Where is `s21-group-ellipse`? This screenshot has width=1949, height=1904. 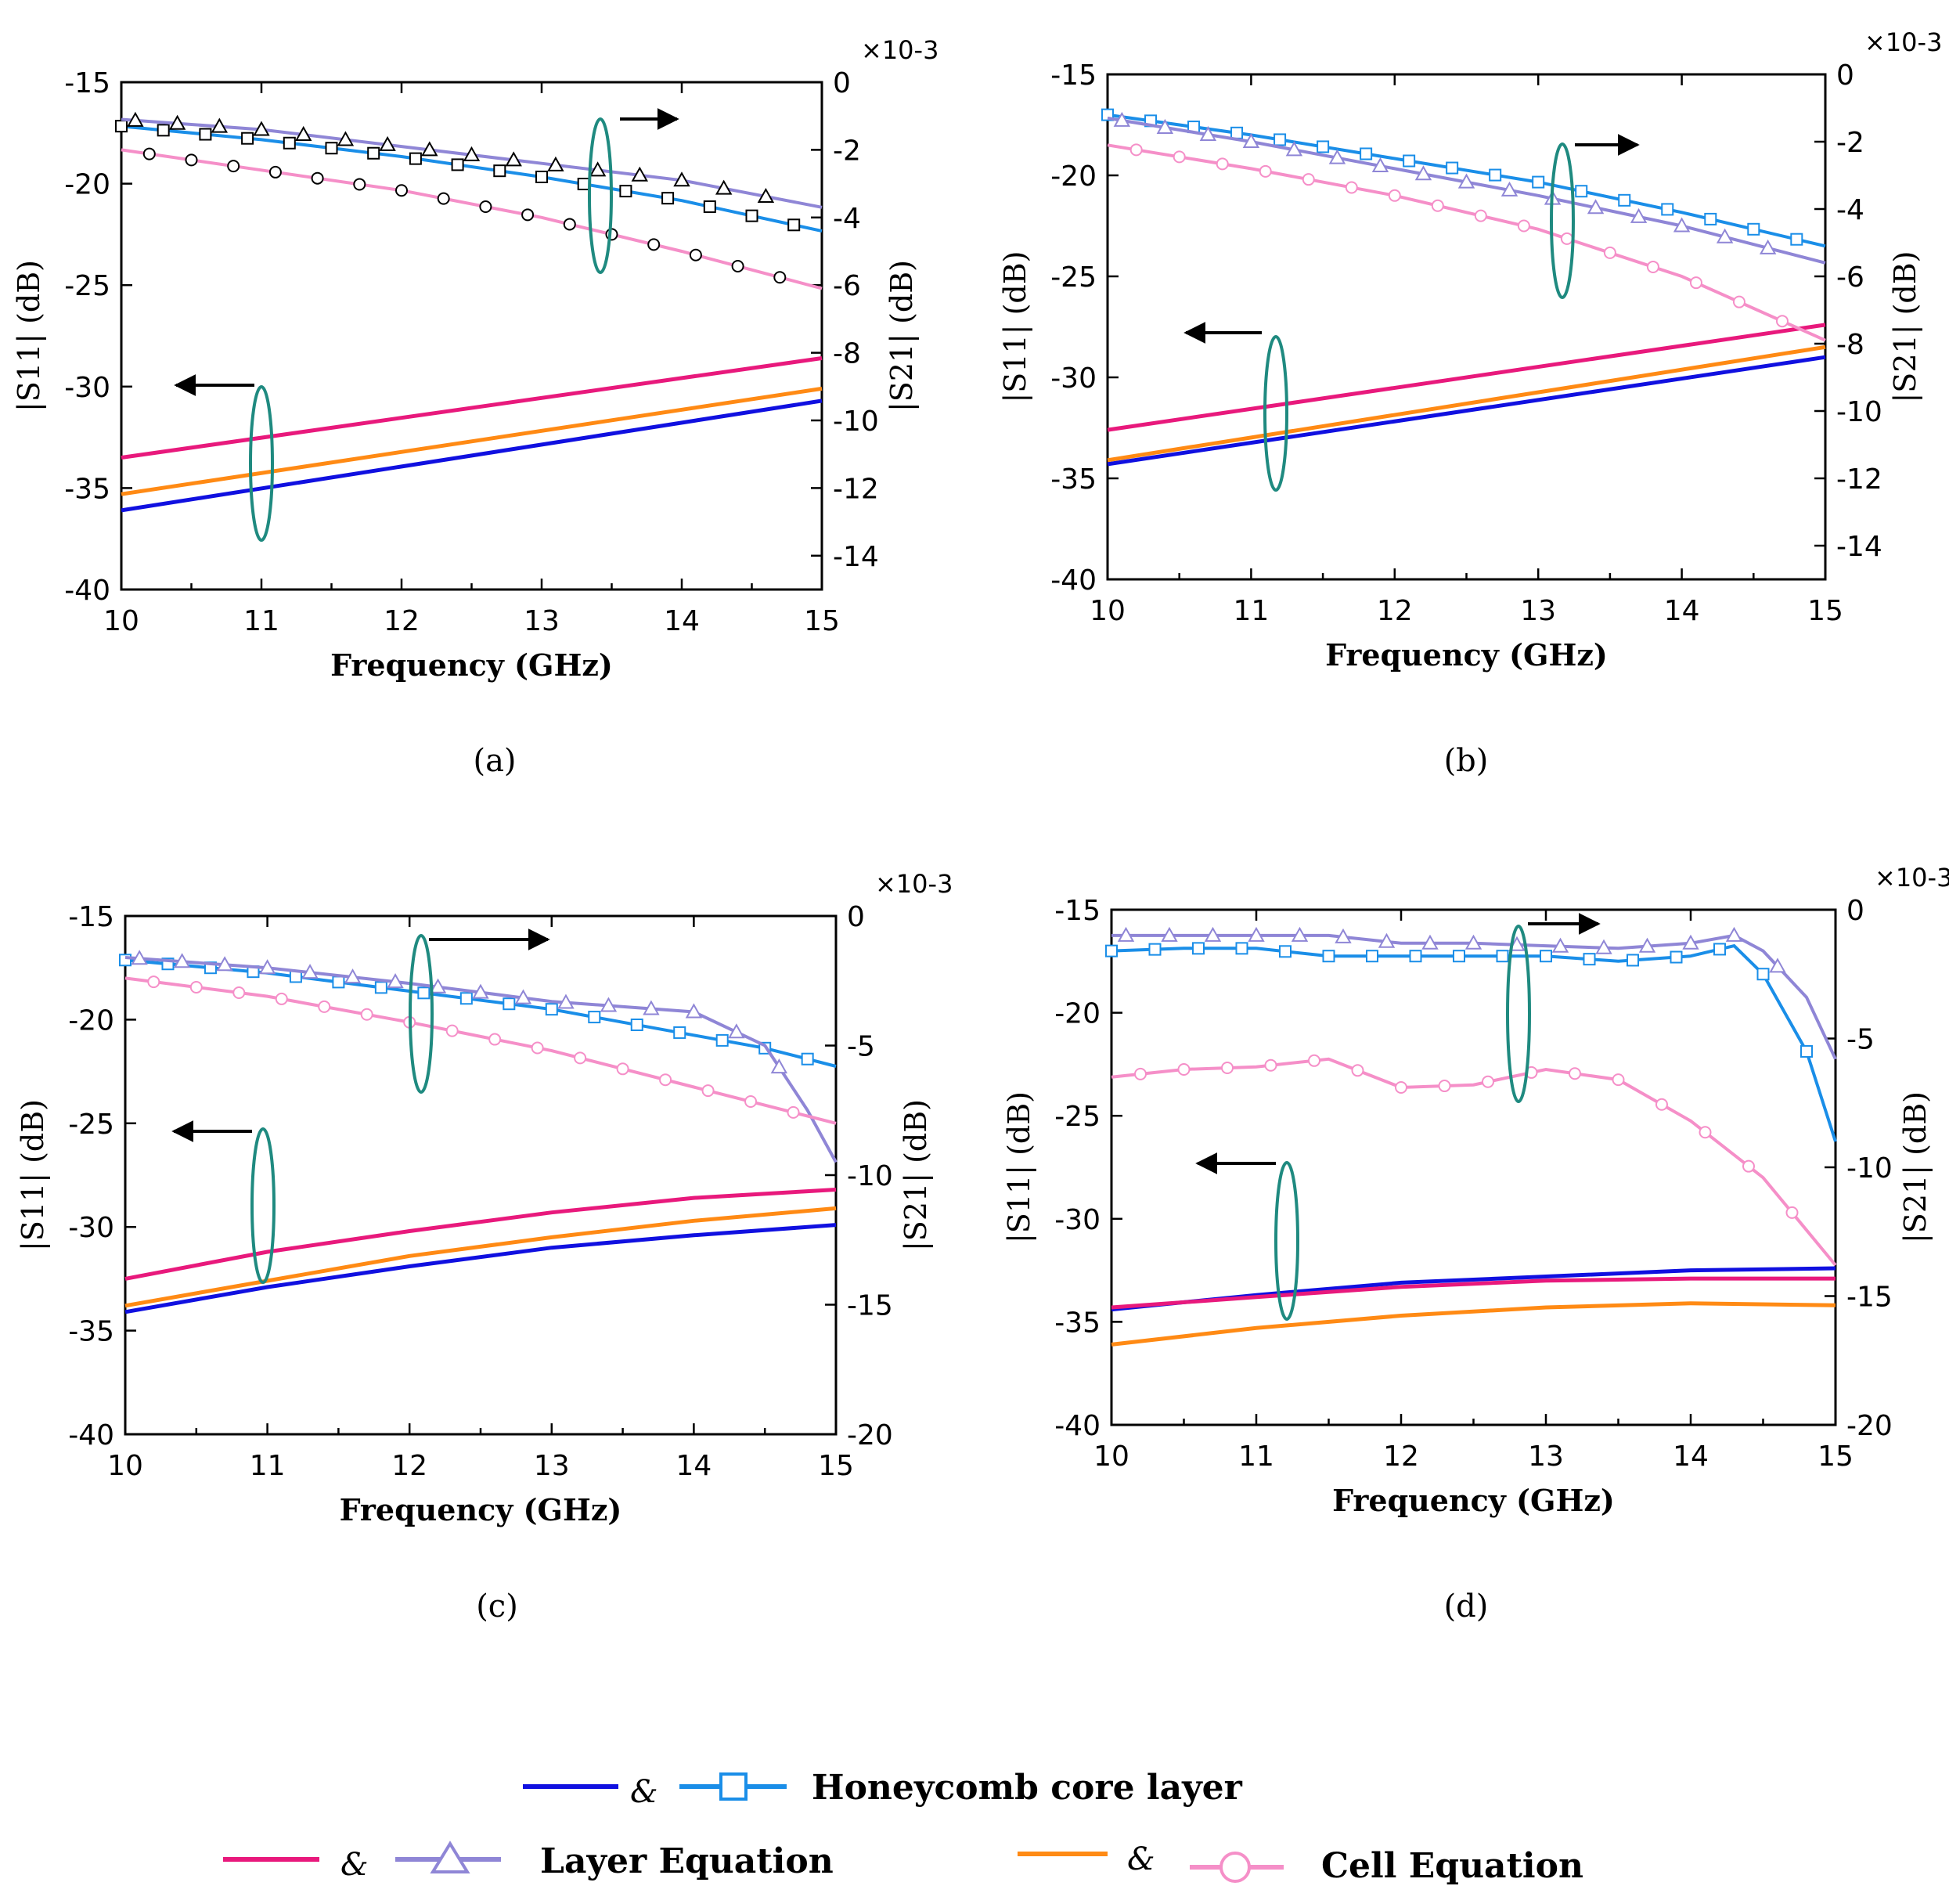 s21-group-ellipse is located at coordinates (1518, 1014).